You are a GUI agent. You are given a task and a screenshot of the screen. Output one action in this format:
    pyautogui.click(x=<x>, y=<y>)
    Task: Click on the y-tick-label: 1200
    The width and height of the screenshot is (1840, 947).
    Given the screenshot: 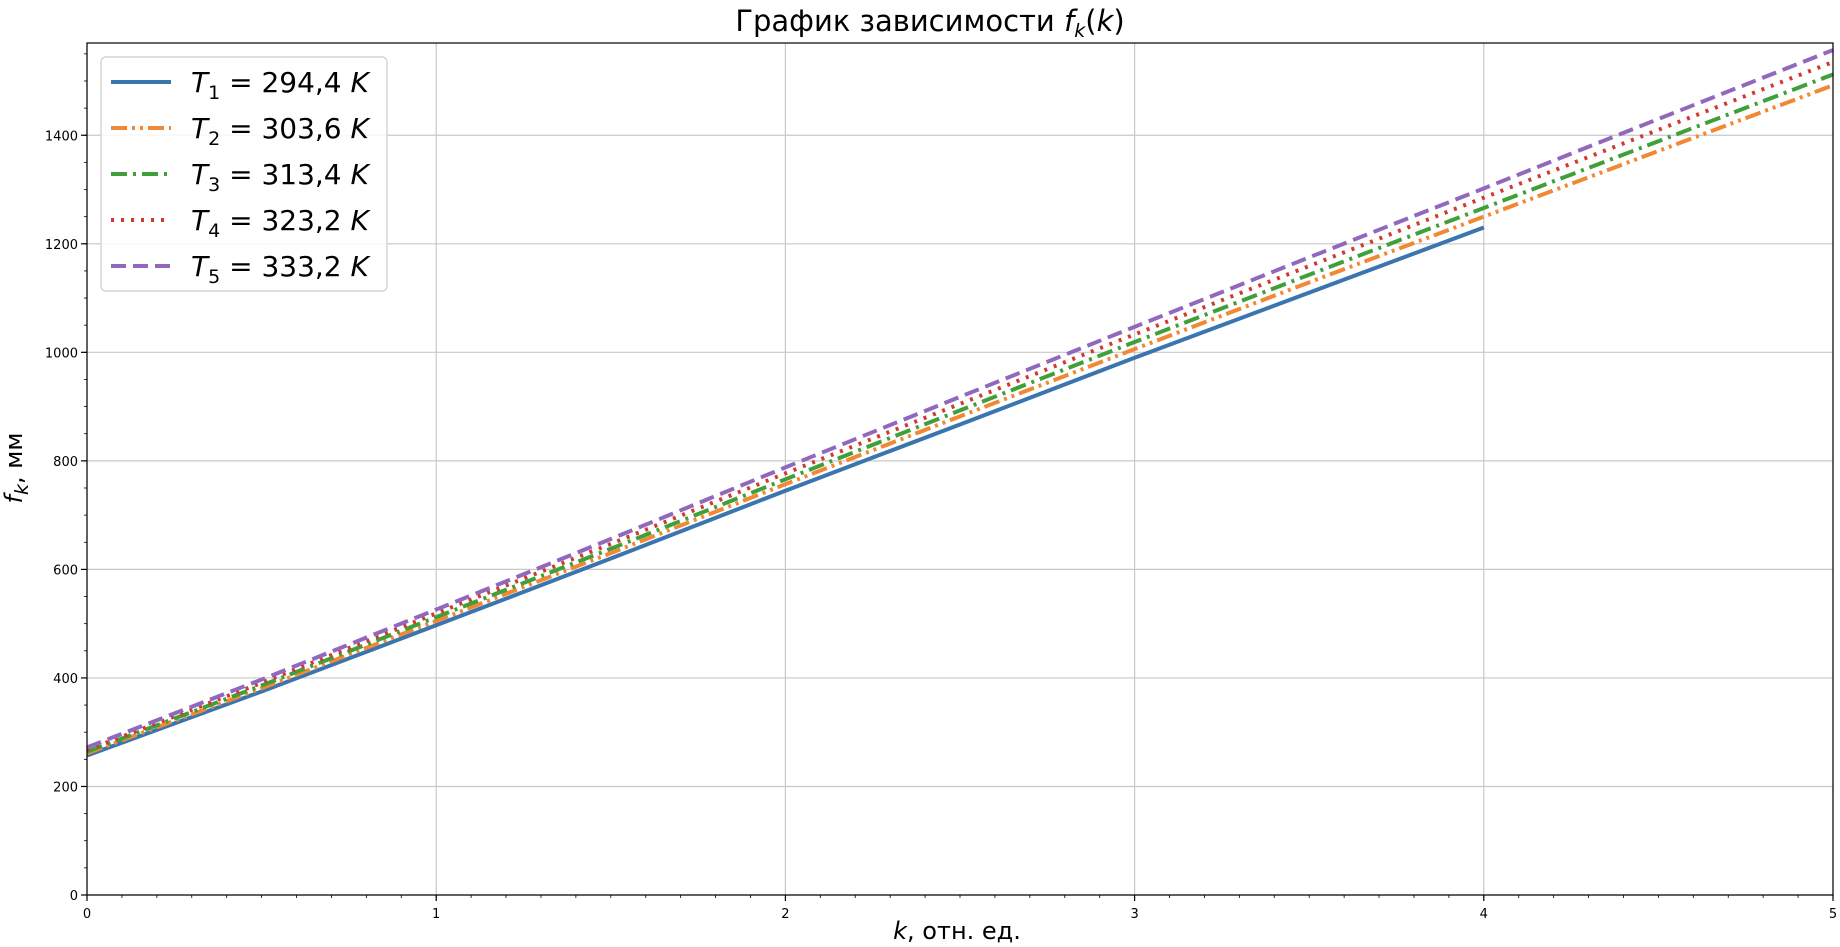 What is the action you would take?
    pyautogui.click(x=61, y=245)
    